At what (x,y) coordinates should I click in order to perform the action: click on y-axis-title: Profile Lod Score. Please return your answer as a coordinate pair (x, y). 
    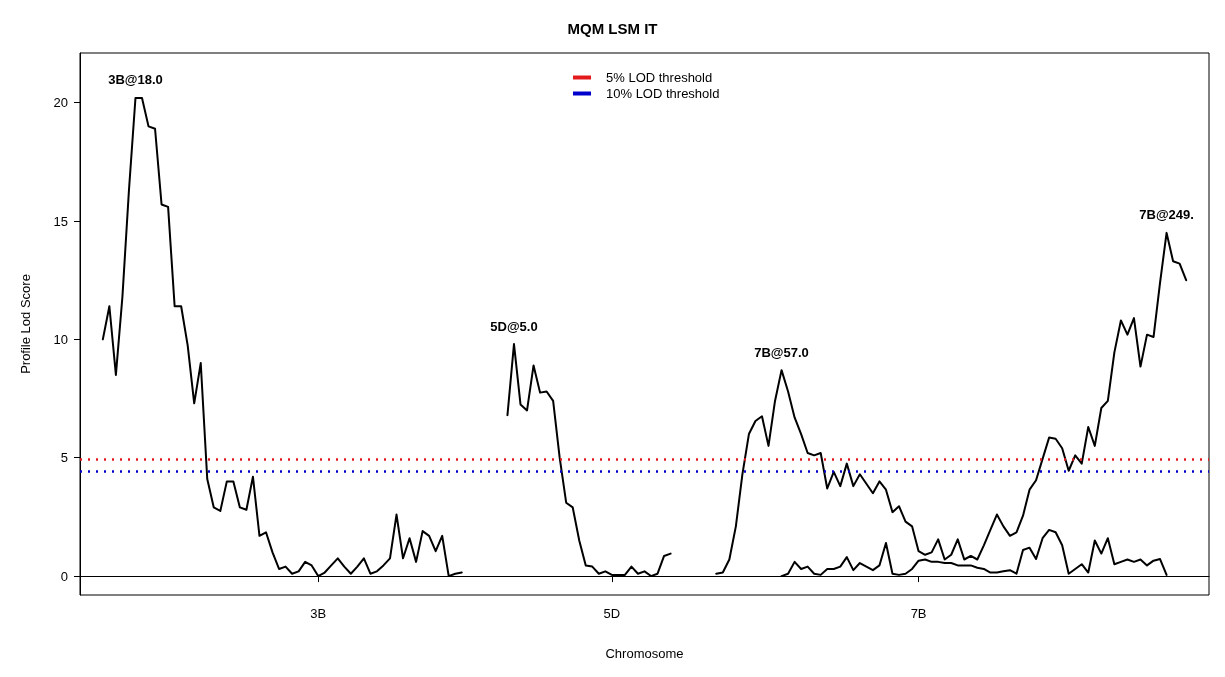
    Looking at the image, I should click on (25, 324).